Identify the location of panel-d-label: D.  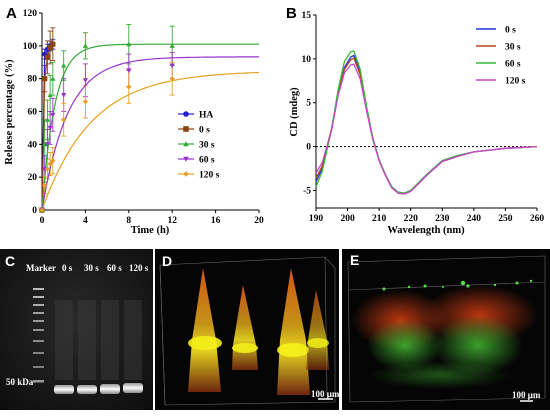
(167, 261).